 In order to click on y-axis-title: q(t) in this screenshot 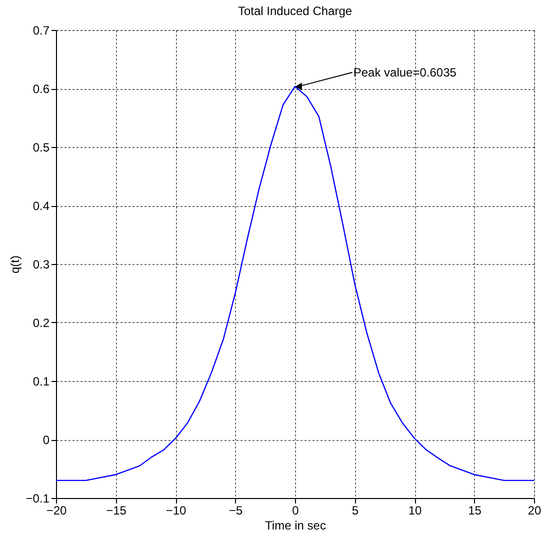, I will do `click(15, 264)`.